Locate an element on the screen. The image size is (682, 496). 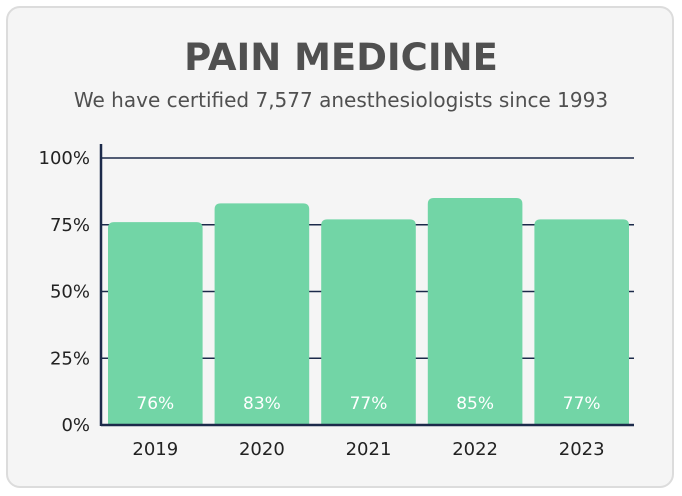
x-tick-label-2023: 2023 is located at coordinates (582, 449).